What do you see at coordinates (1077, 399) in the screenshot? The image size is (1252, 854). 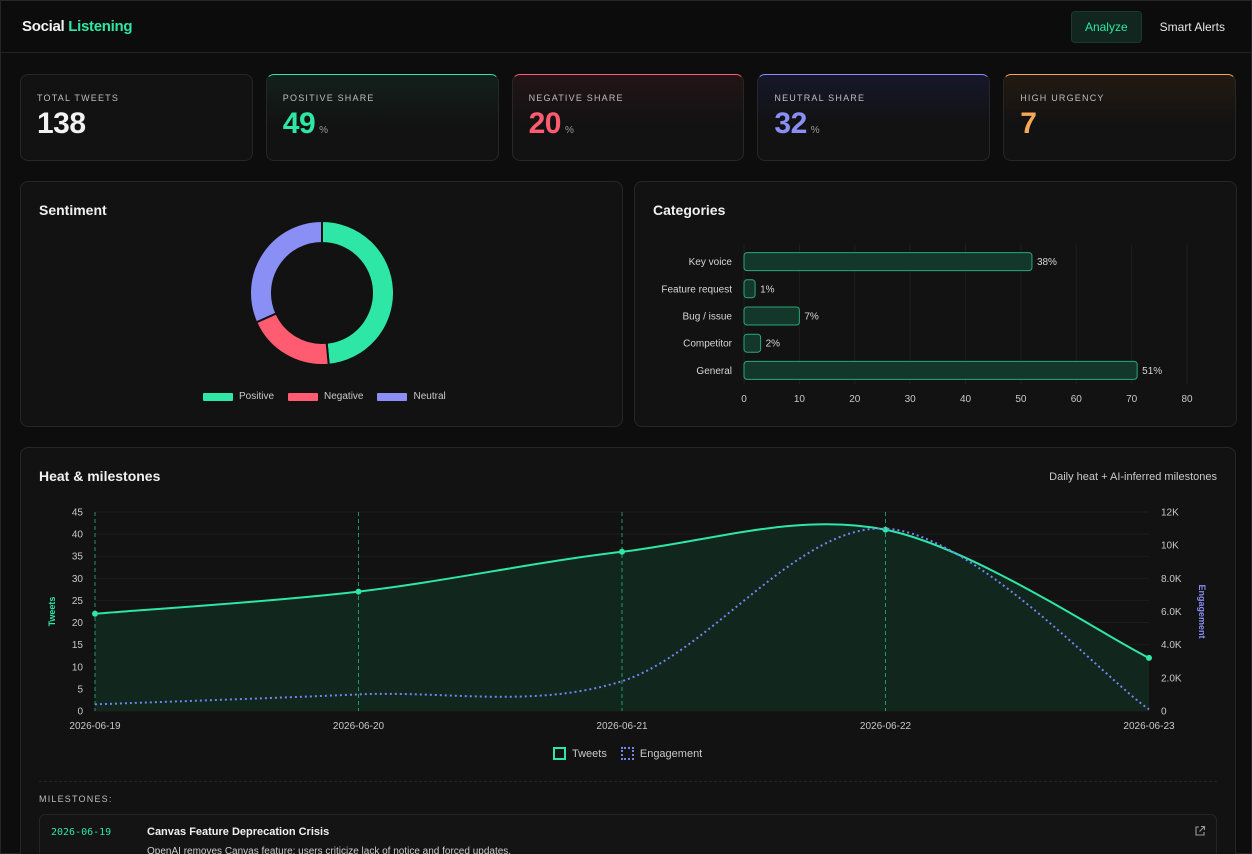 I see `x-tick-label: 60` at bounding box center [1077, 399].